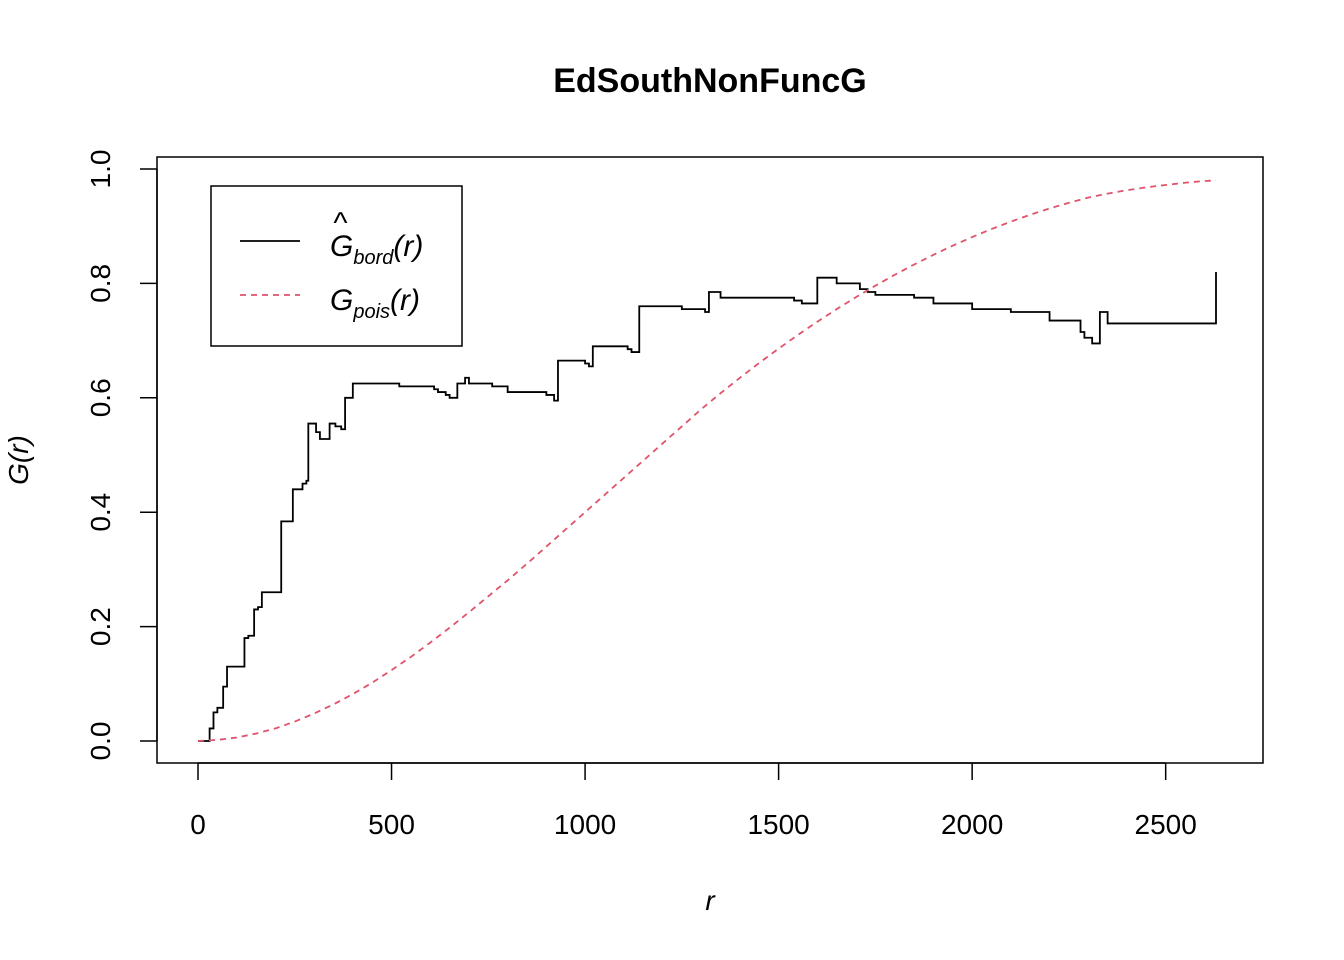  Describe the element at coordinates (1166, 824) in the screenshot. I see `x-tick-label: 2500` at that location.